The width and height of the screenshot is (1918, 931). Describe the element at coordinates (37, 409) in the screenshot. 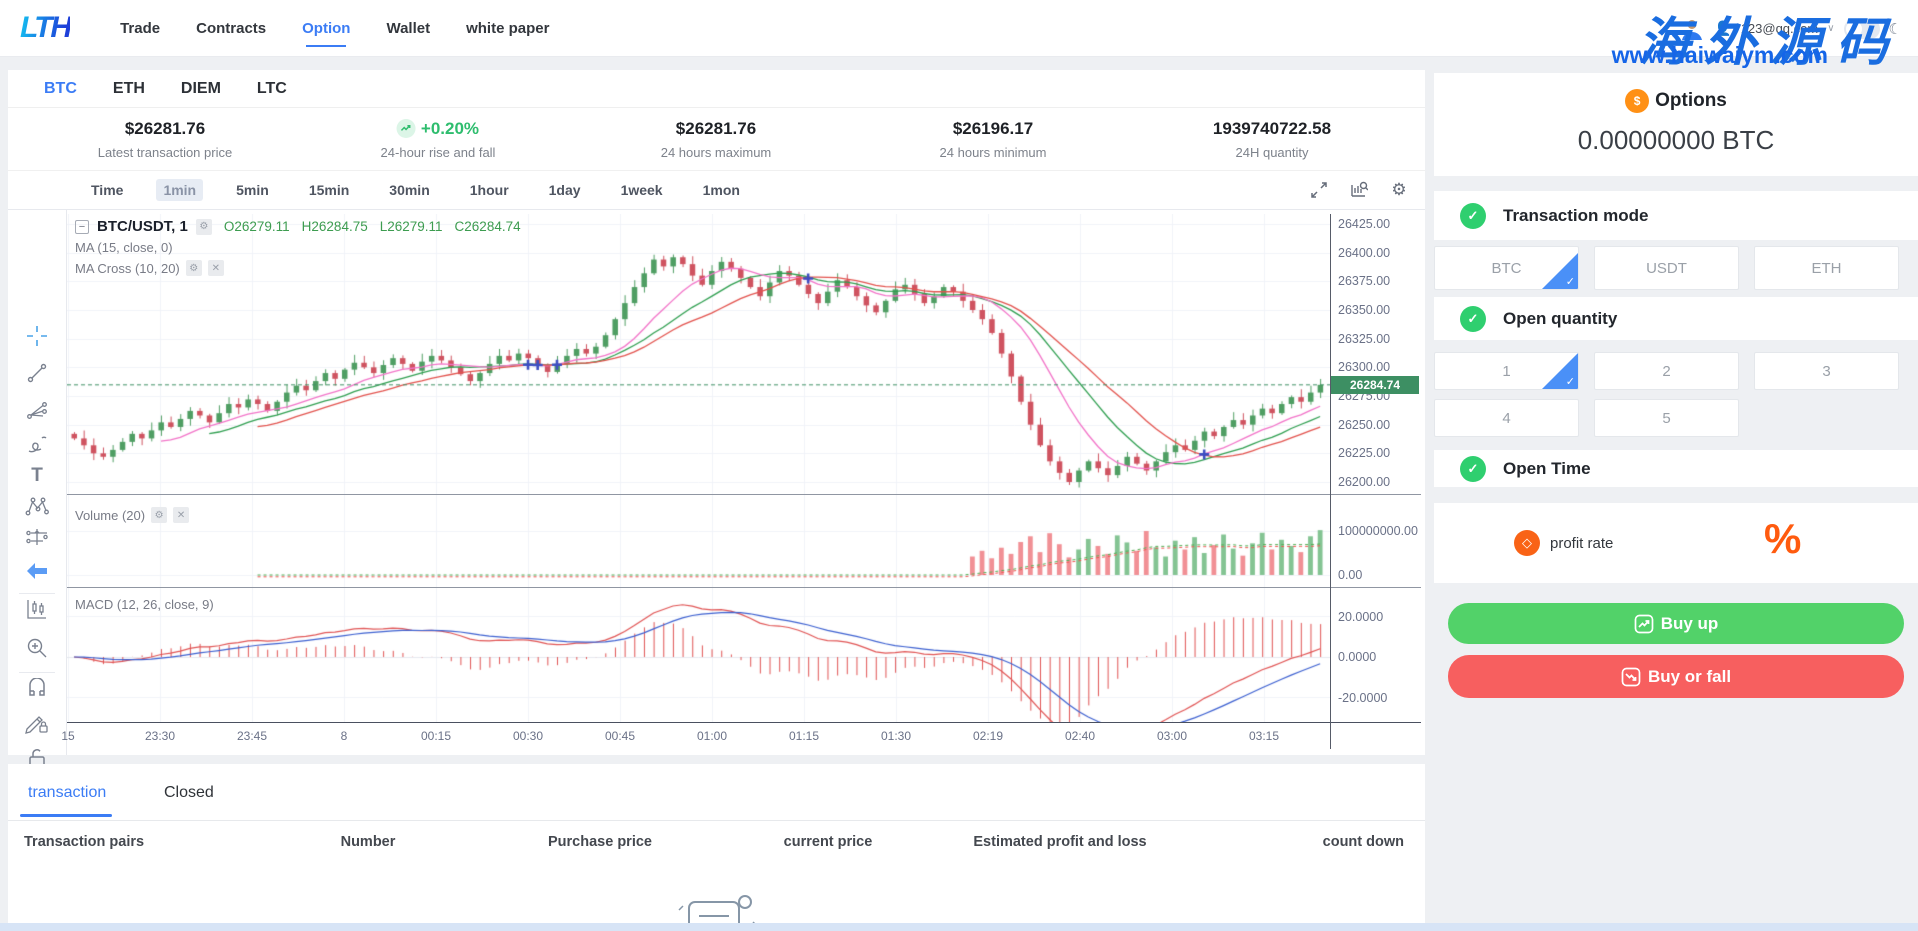

I see `gann-fan-tool-icon` at that location.